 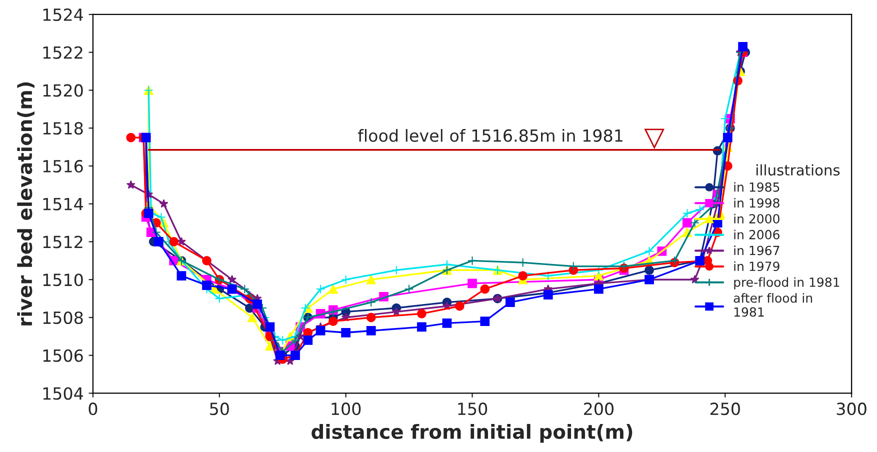 I want to click on legend-title: illustrations, so click(x=798, y=170).